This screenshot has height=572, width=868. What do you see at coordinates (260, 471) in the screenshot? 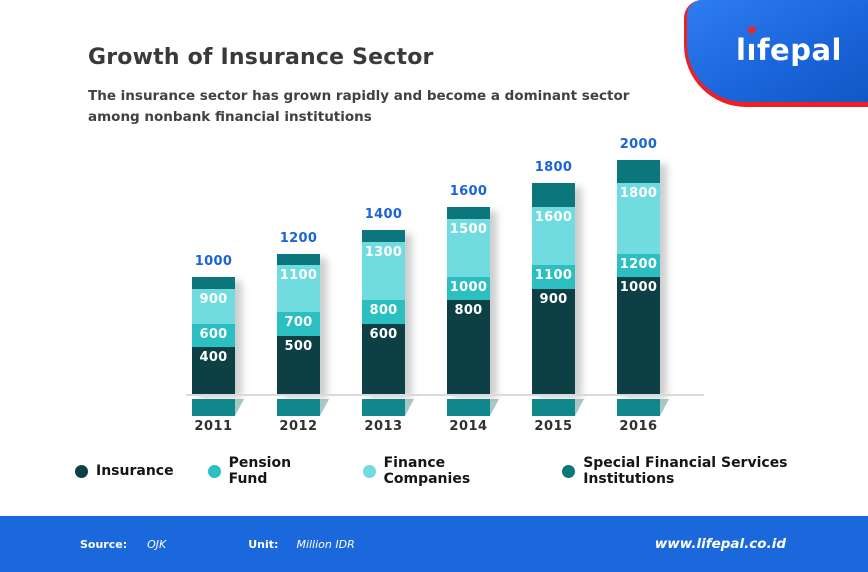
I see `legend-label: Pension Fund` at bounding box center [260, 471].